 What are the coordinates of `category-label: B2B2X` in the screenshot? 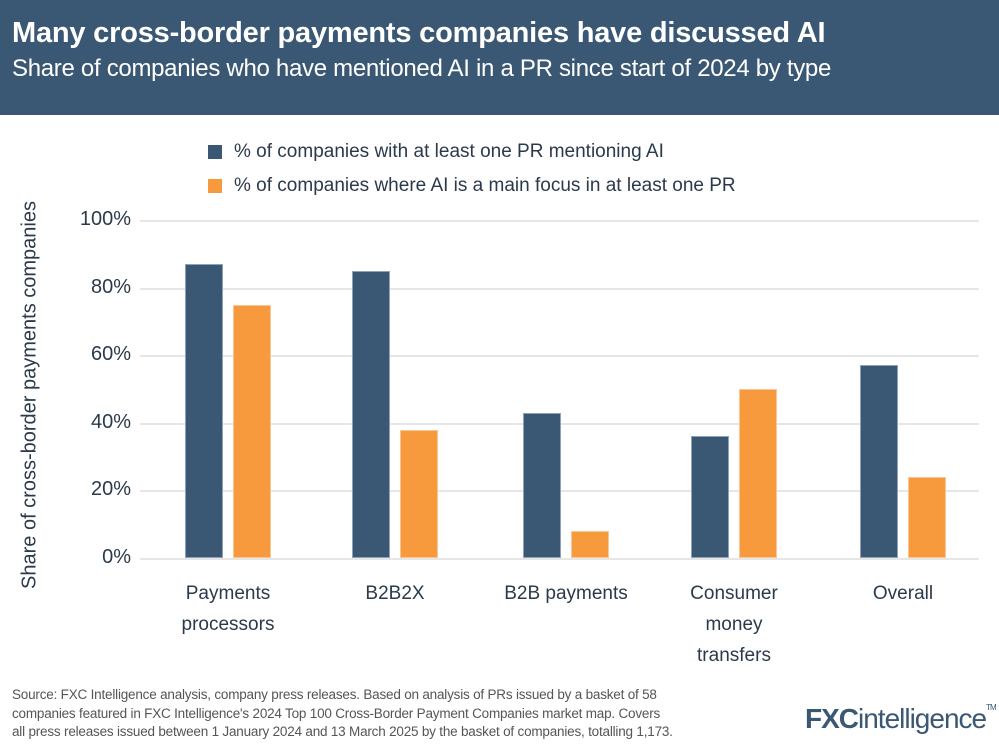 It's located at (395, 593).